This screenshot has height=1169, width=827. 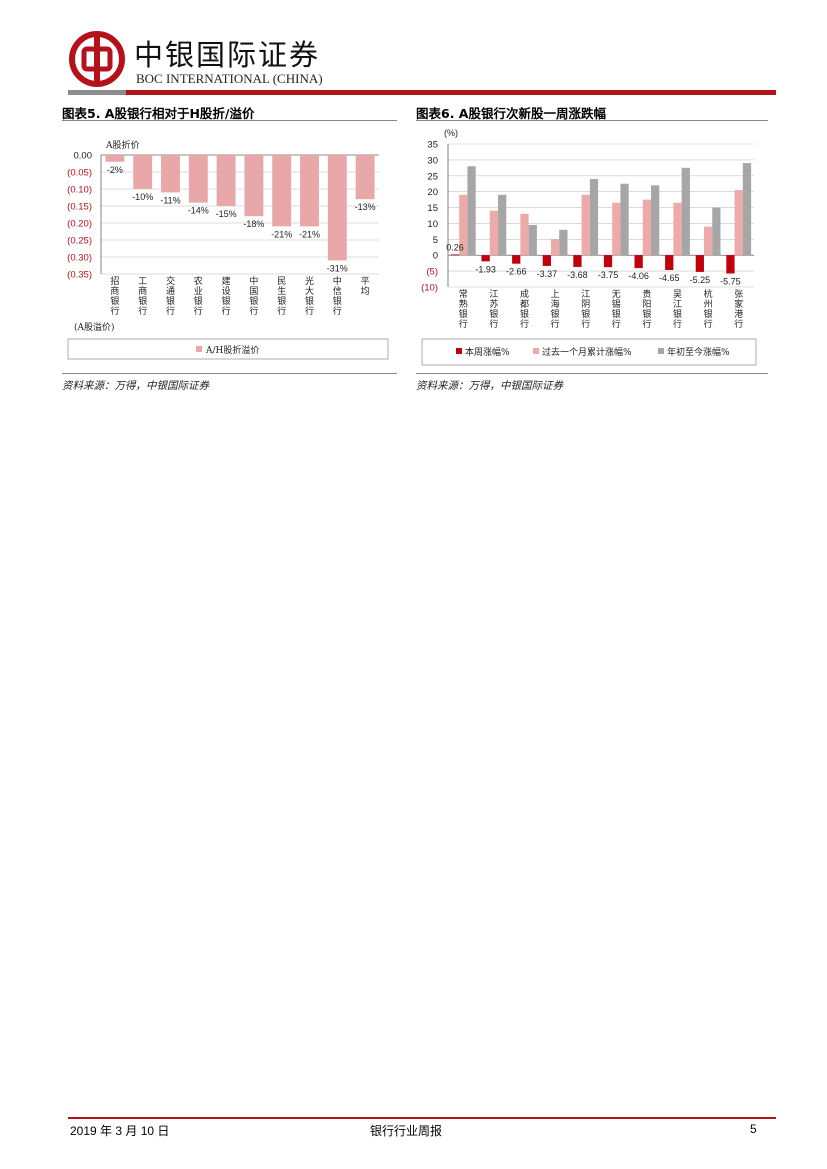 I want to click on fig5-category-label: 中国银行, so click(x=253, y=296).